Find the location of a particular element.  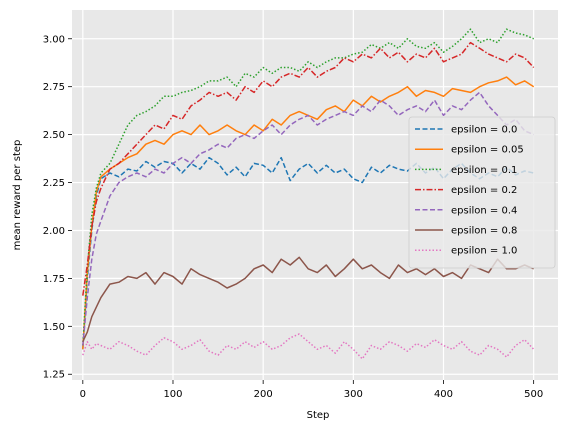

x-axis: 0 100 200 300 400 500 is located at coordinates (311, 390).